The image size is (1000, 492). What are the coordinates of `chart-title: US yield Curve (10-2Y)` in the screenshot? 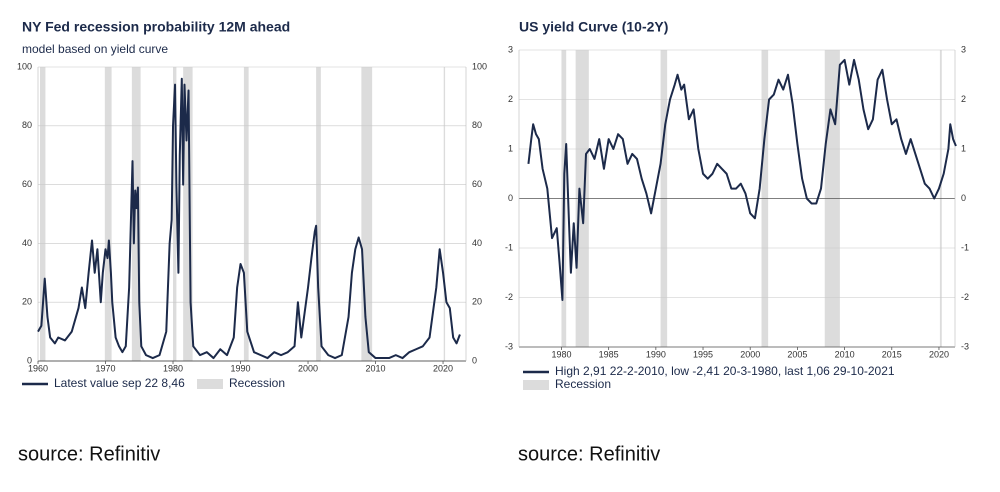 It's located at (593, 27).